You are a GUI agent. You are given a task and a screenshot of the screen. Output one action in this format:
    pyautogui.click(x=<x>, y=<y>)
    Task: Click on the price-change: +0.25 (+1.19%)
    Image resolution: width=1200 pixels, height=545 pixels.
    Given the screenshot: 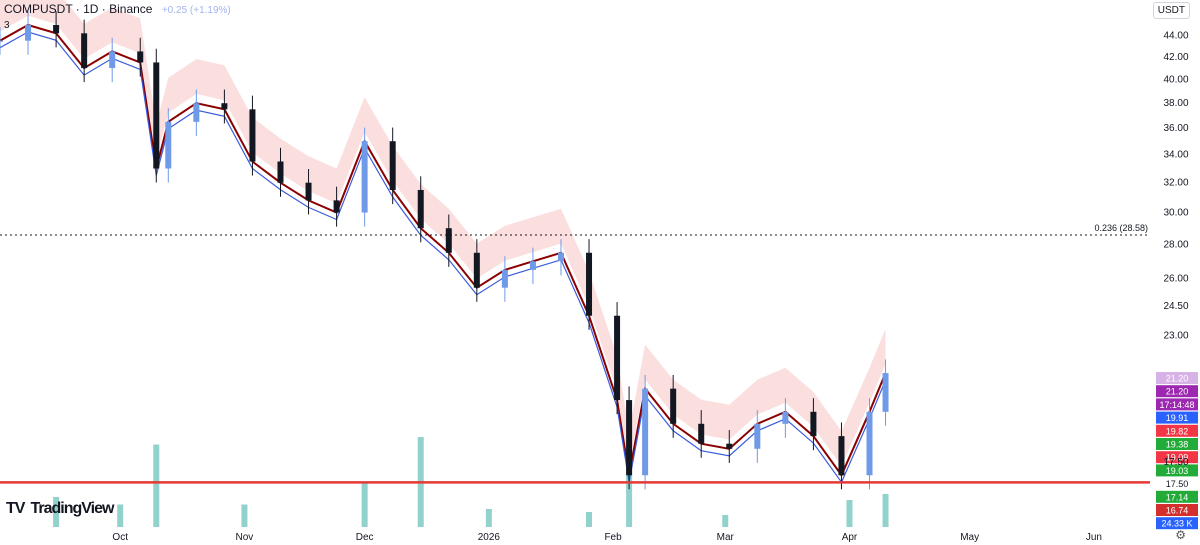 What is the action you would take?
    pyautogui.click(x=196, y=10)
    